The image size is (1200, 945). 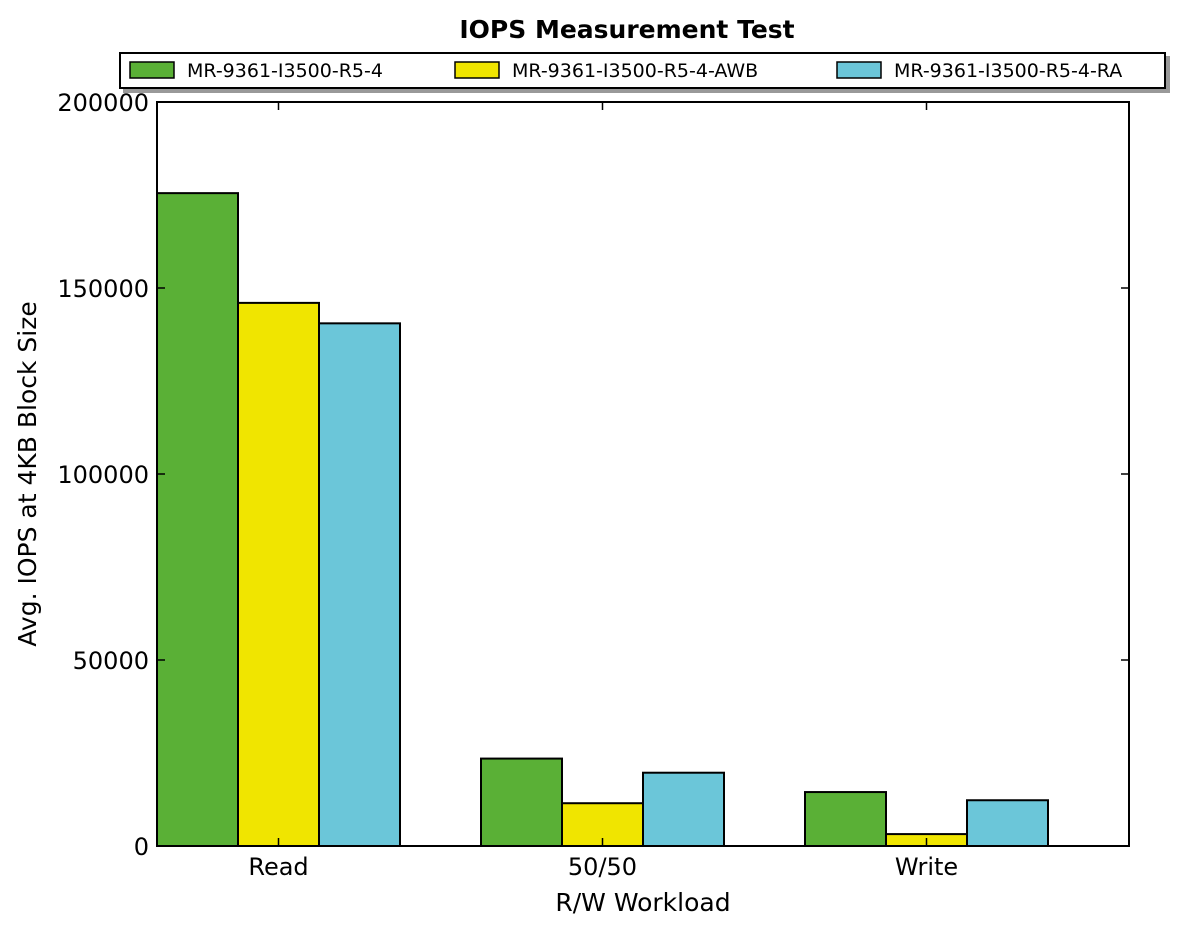 What do you see at coordinates (278, 867) in the screenshot?
I see `x-tick-label: Read` at bounding box center [278, 867].